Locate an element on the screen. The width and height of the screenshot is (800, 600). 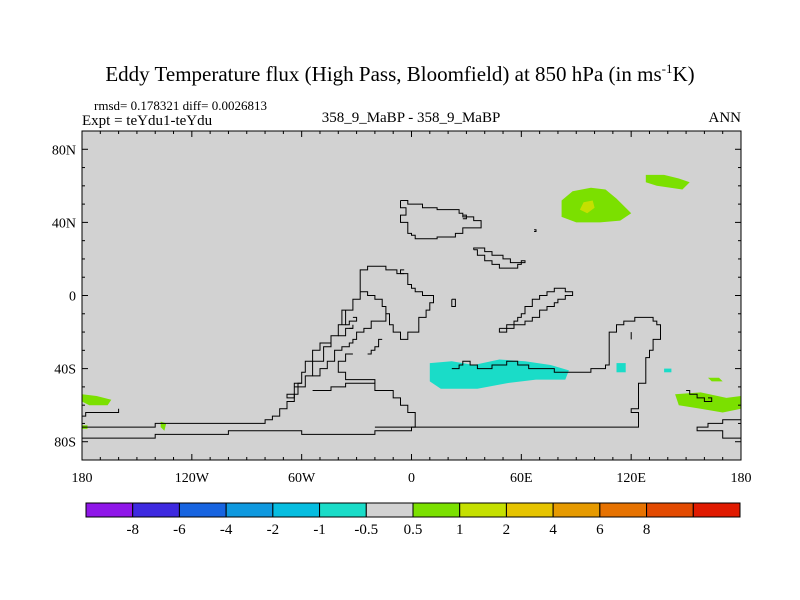
x-tick-label-6: 180 is located at coordinates (741, 478).